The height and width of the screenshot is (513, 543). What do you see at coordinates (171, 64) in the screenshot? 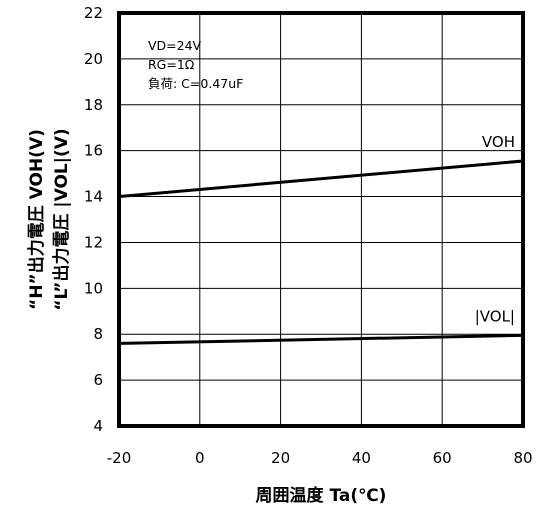
I see `annotation-line: RG=1Ω` at bounding box center [171, 64].